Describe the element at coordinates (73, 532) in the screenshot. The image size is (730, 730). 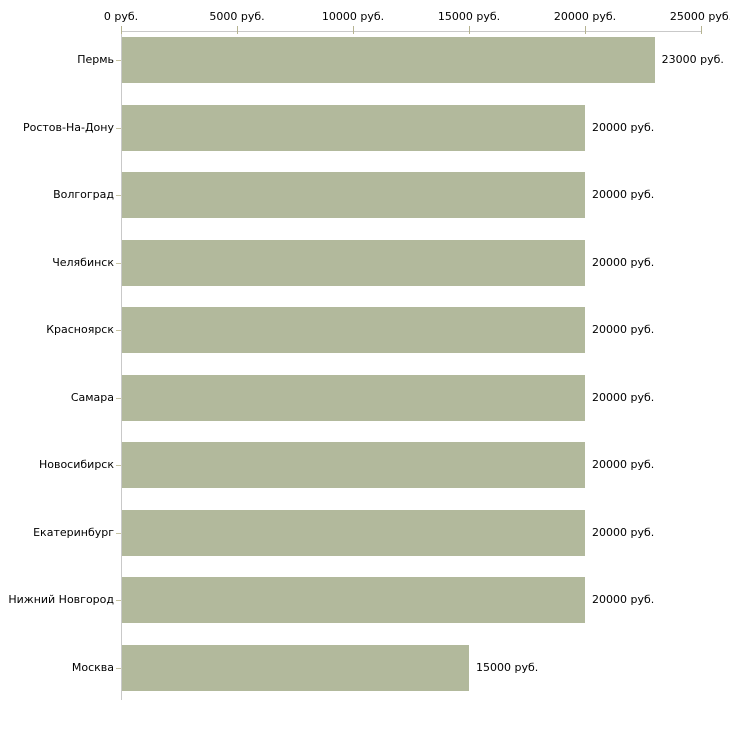
I see `category-label: Екатеринбург` at that location.